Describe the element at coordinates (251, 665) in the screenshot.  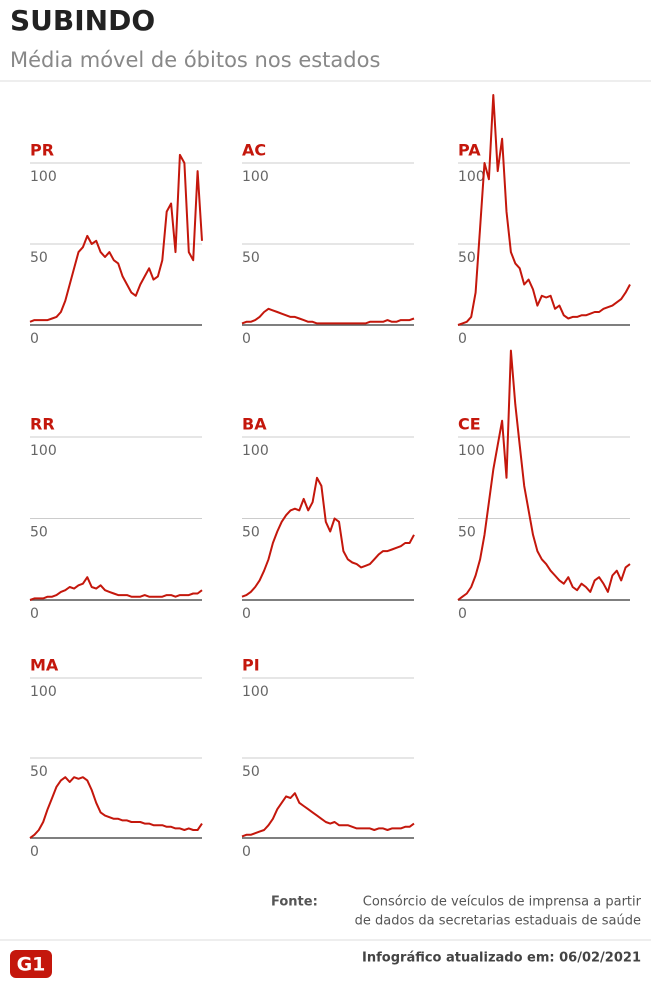
I see `panel-title: PI` at that location.